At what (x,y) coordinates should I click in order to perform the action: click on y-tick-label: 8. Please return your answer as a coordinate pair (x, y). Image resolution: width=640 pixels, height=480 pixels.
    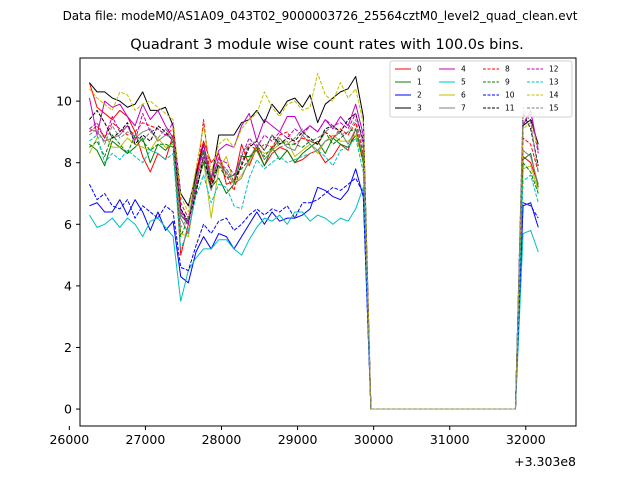
    Looking at the image, I should click on (68, 162).